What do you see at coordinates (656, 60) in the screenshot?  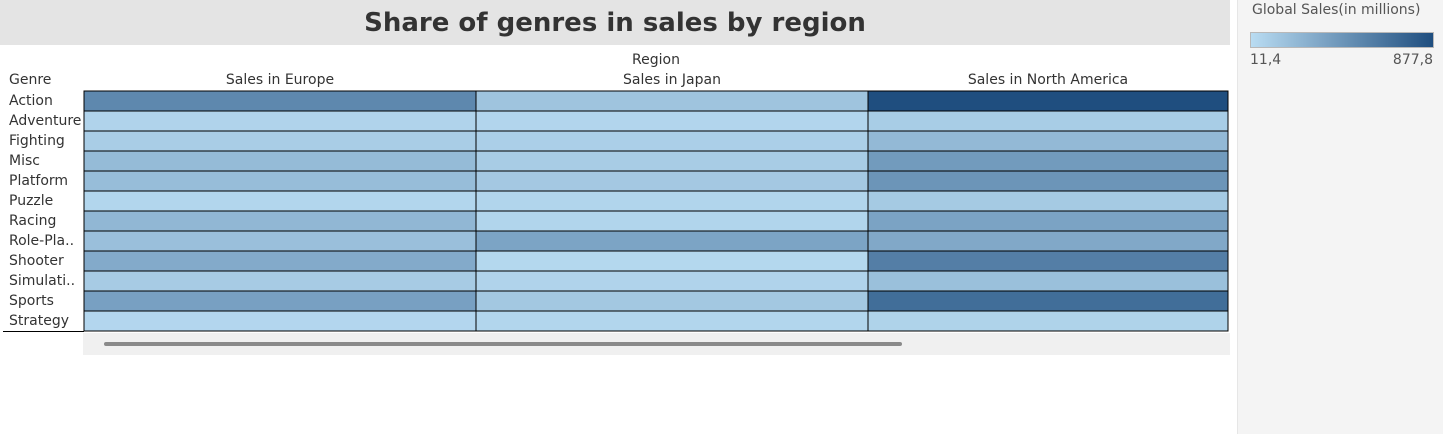 I see `column-group-label: Region` at bounding box center [656, 60].